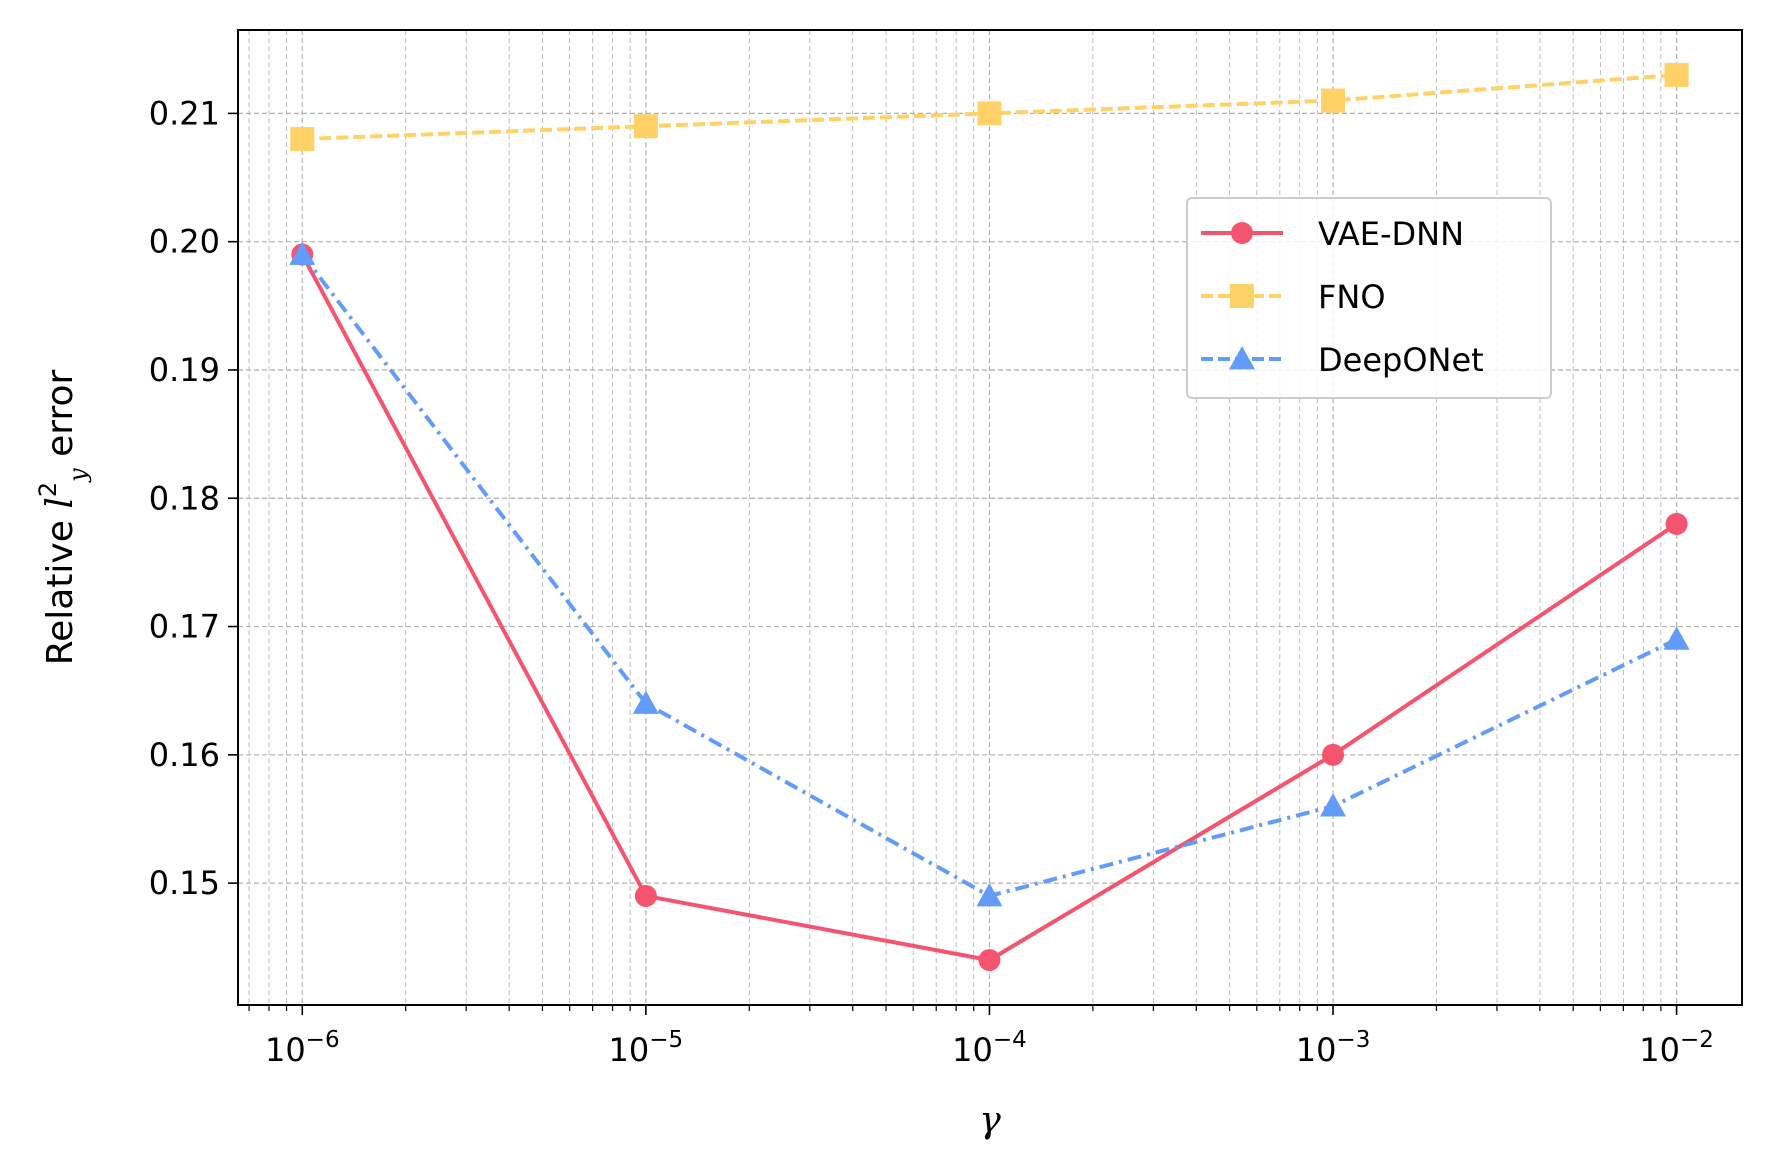 The height and width of the screenshot is (1170, 1770). What do you see at coordinates (184, 498) in the screenshot?
I see `y-tick-label: 0.18` at bounding box center [184, 498].